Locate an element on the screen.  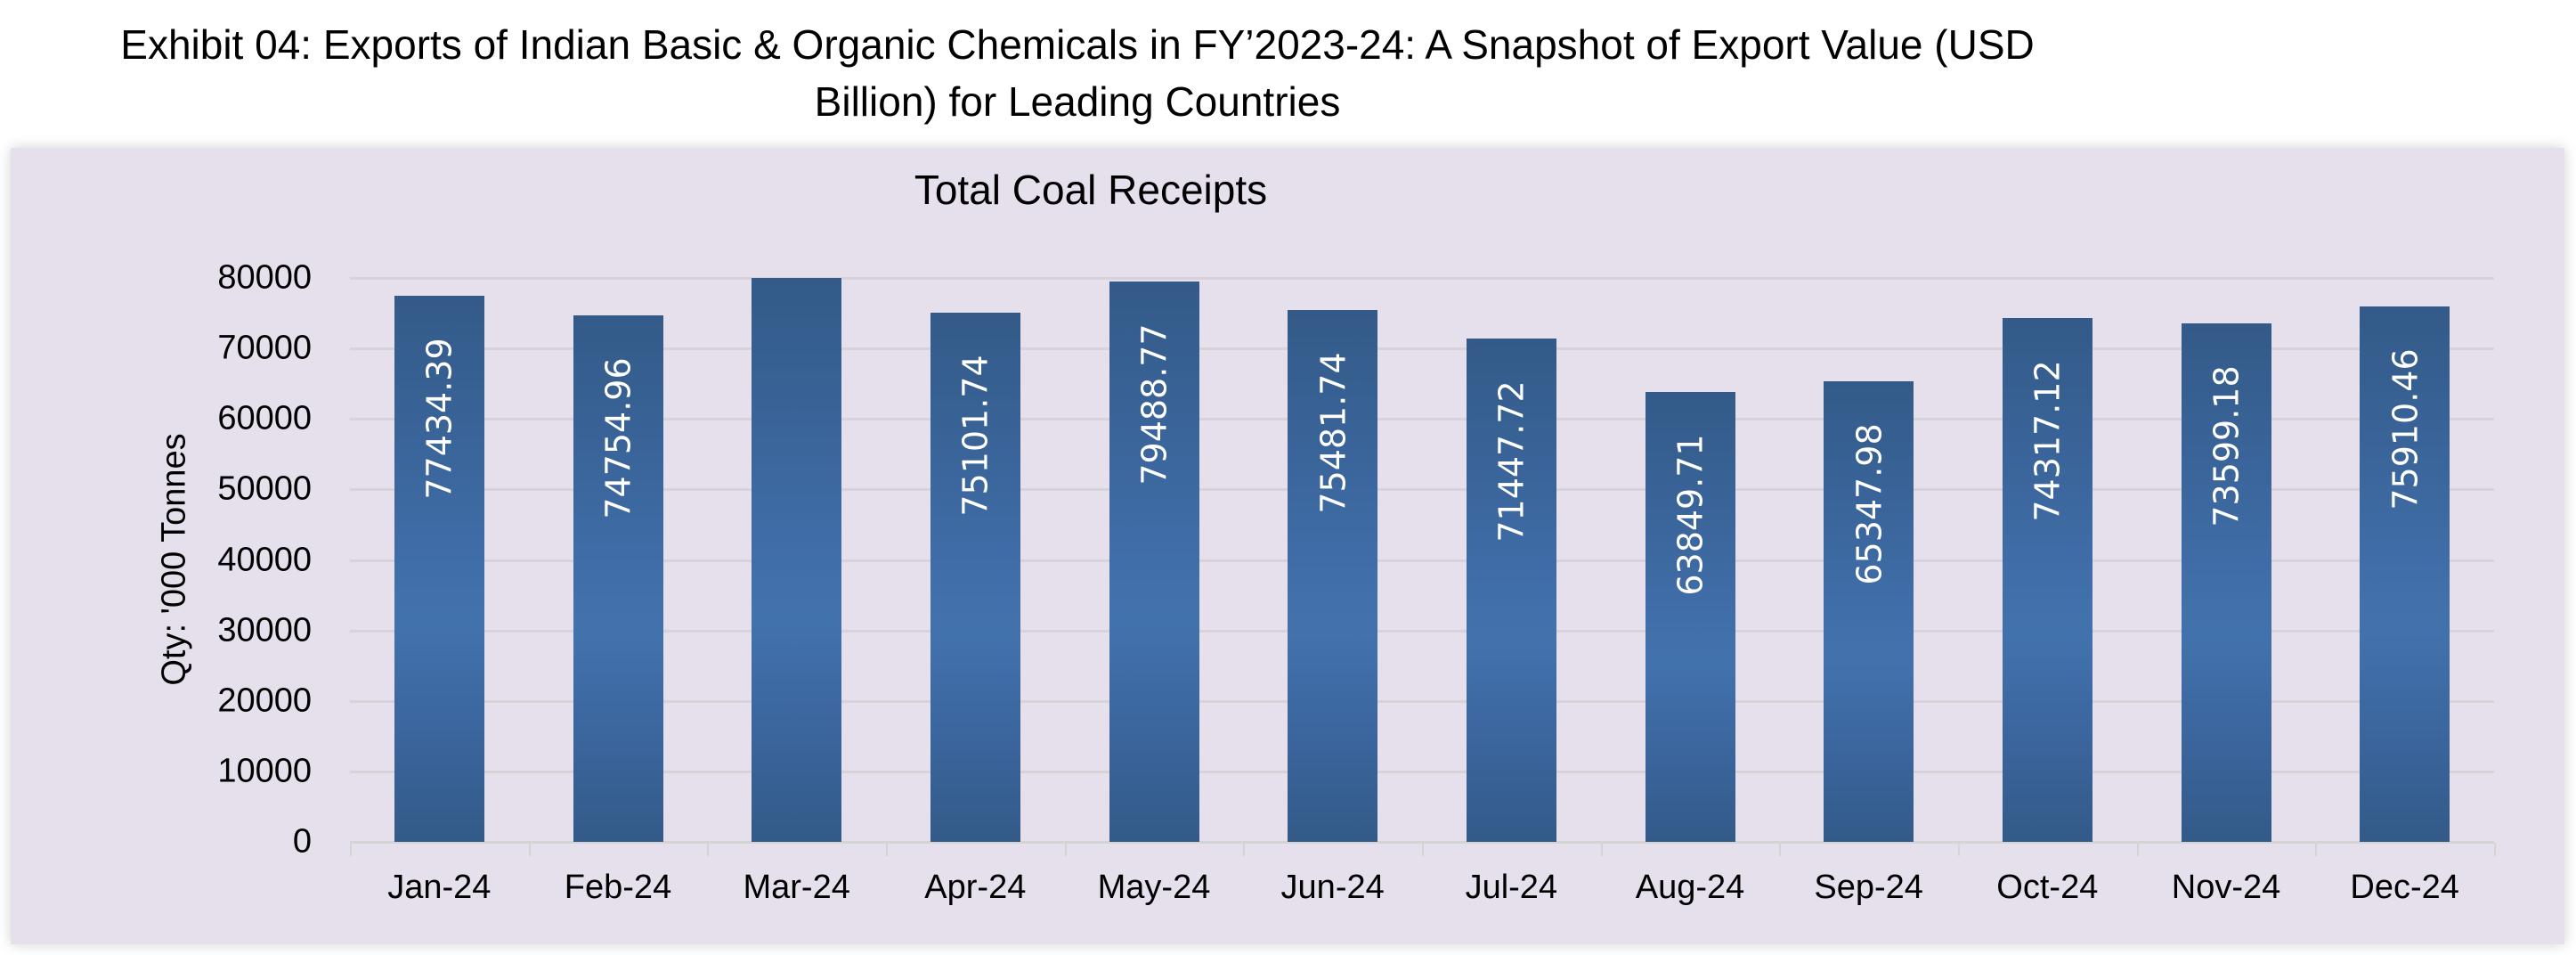
bar-feb-24: 74754.96 is located at coordinates (618, 578).